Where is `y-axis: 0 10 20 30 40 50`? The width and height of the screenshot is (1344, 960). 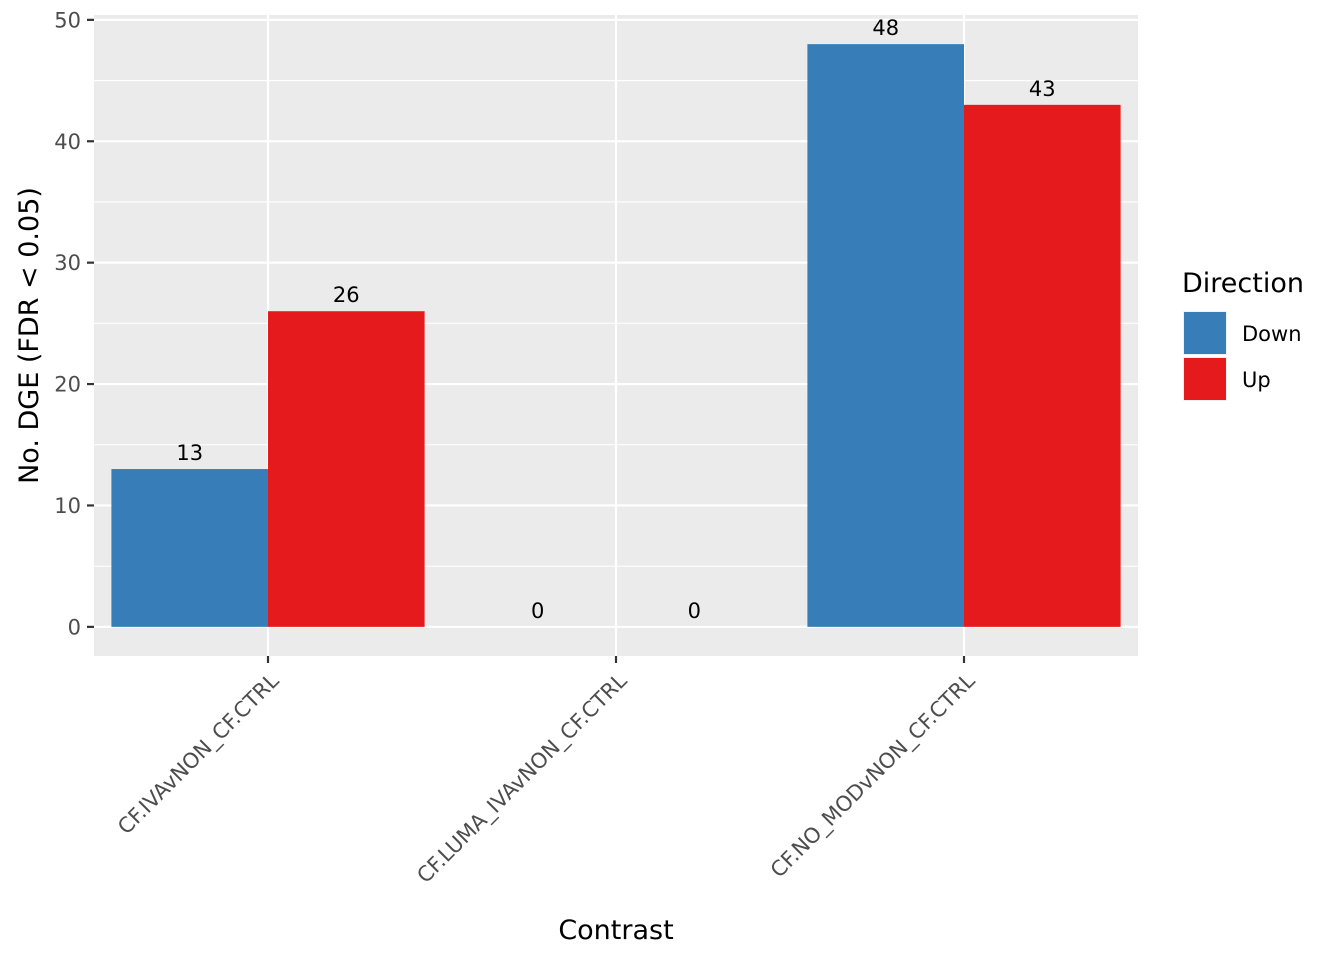 y-axis: 0 10 20 30 40 50 is located at coordinates (74, 323).